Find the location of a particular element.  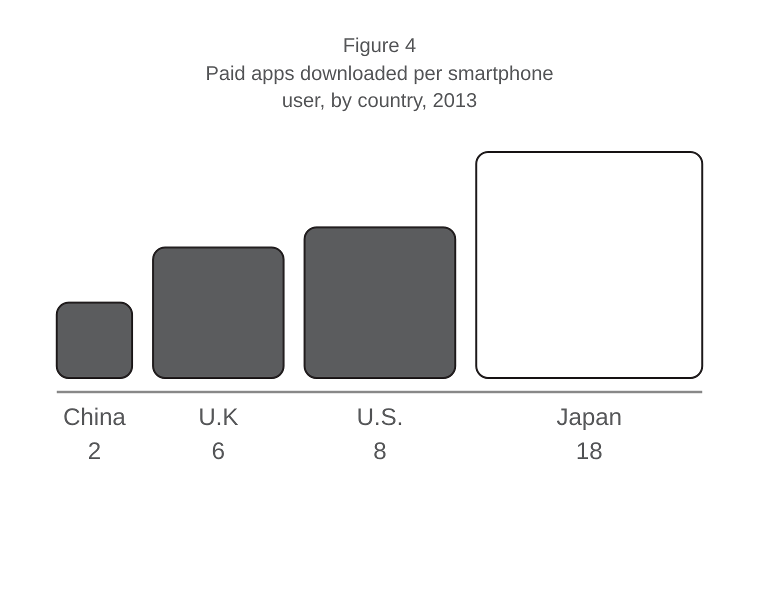

data-label: 6 is located at coordinates (219, 451).